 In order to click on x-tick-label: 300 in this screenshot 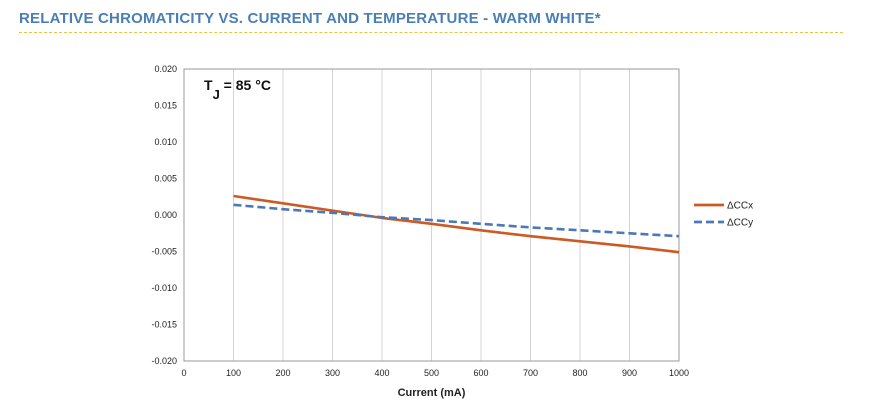, I will do `click(332, 373)`.